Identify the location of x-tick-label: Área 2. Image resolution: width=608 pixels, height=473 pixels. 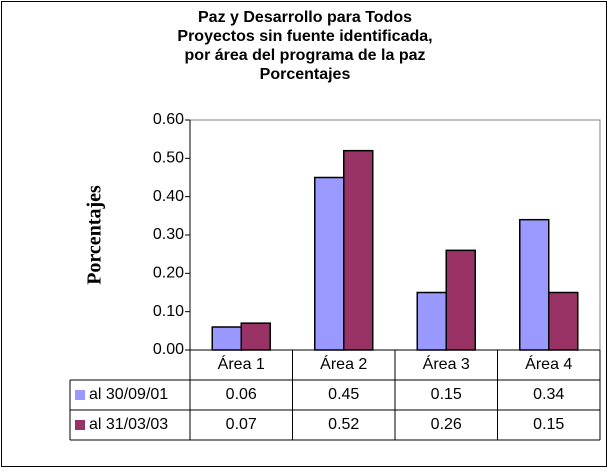
(343, 363).